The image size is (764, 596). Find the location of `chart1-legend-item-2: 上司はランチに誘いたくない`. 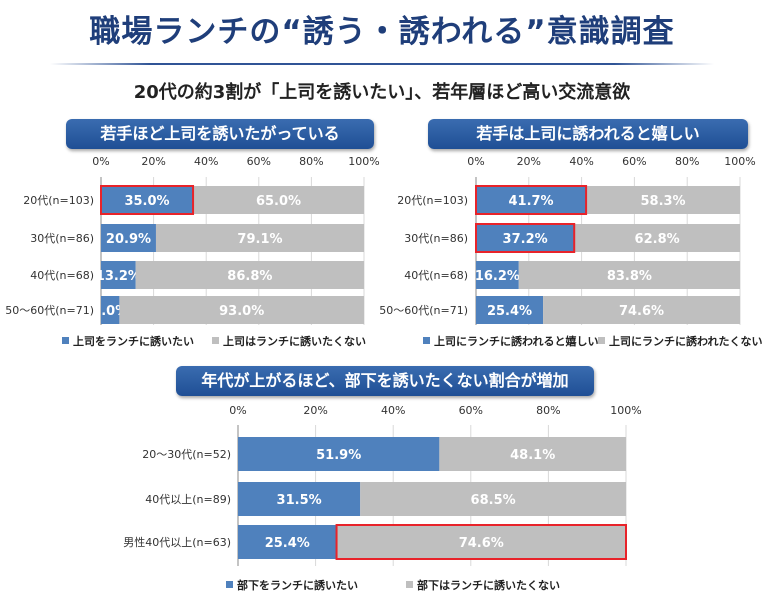

chart1-legend-item-2: 上司はランチに誘いたくない is located at coordinates (289, 341).